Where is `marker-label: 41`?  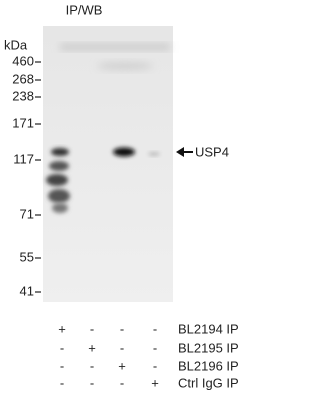 marker-label: 41 is located at coordinates (27, 290).